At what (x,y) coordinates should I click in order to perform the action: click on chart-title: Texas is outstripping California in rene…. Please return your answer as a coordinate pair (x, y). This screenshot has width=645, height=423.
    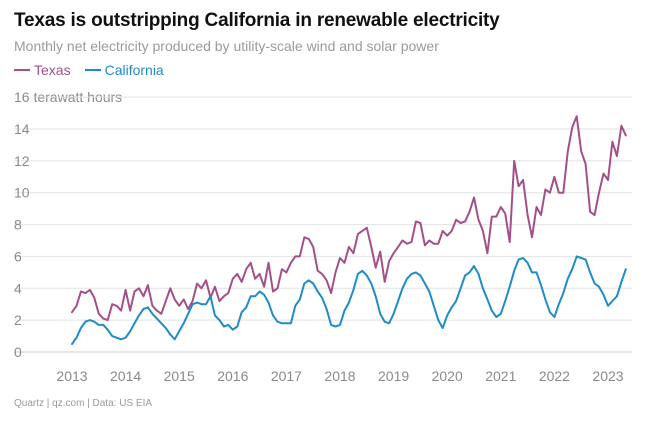
    Looking at the image, I should click on (257, 20).